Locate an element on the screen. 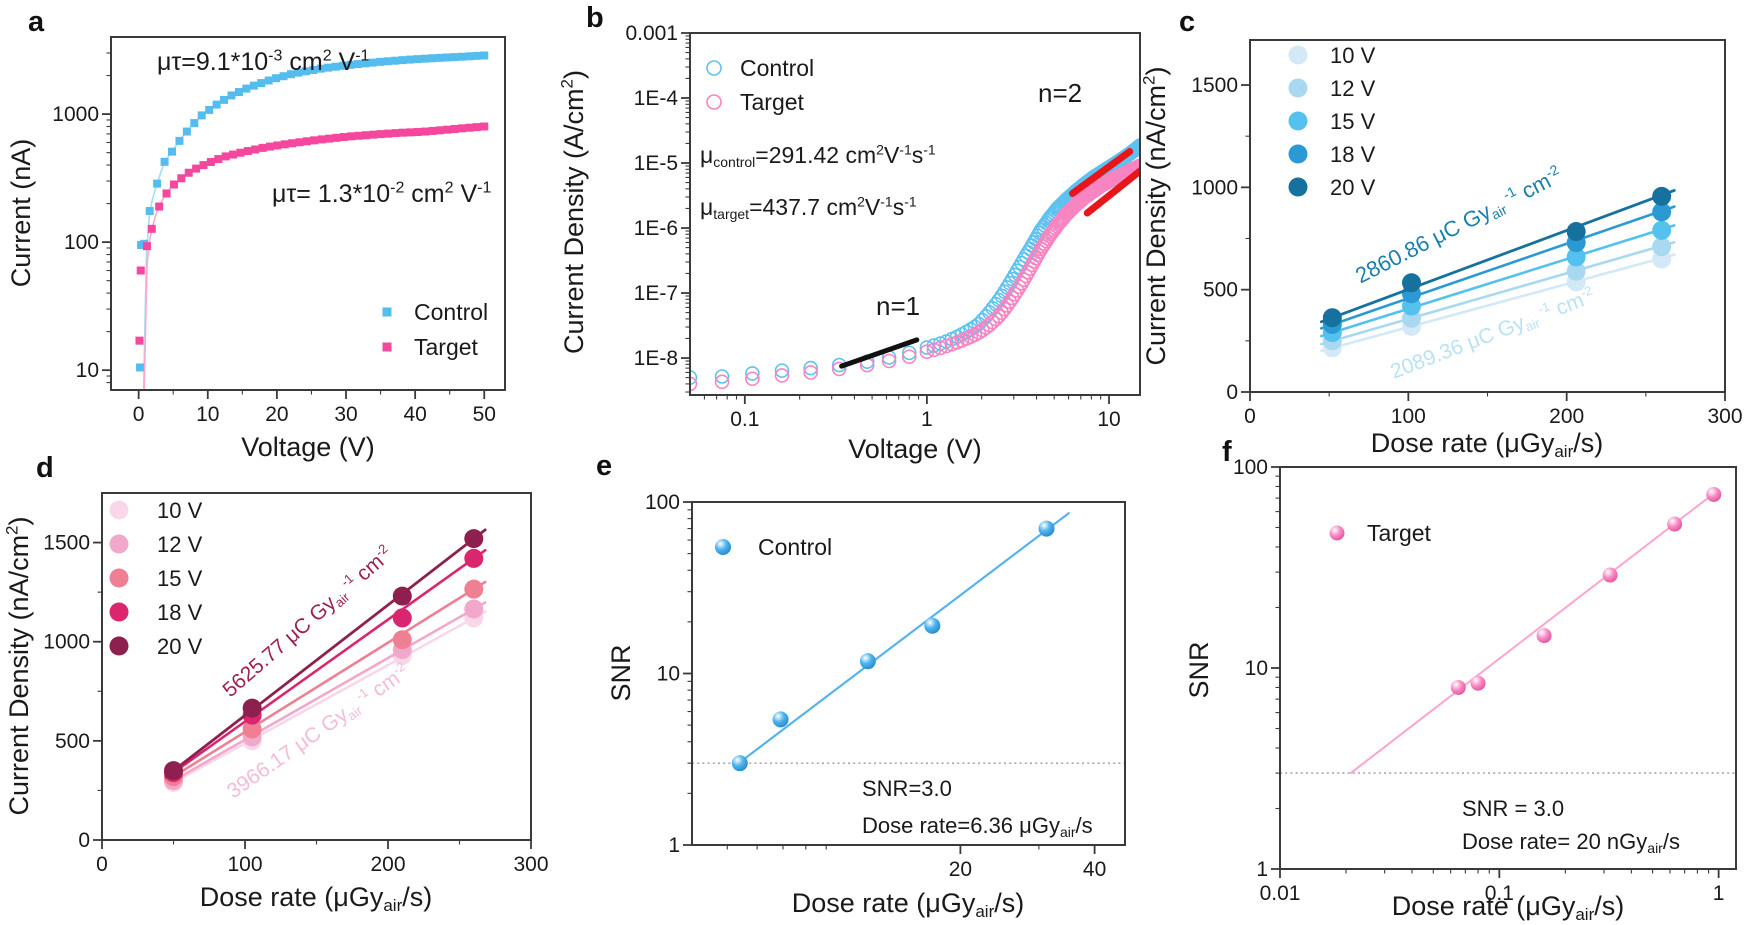 Image resolution: width=1750 pixels, height=925 pixels. panel-f-x-axis-title: Dose rate (μGyair/s) is located at coordinates (1508, 907).